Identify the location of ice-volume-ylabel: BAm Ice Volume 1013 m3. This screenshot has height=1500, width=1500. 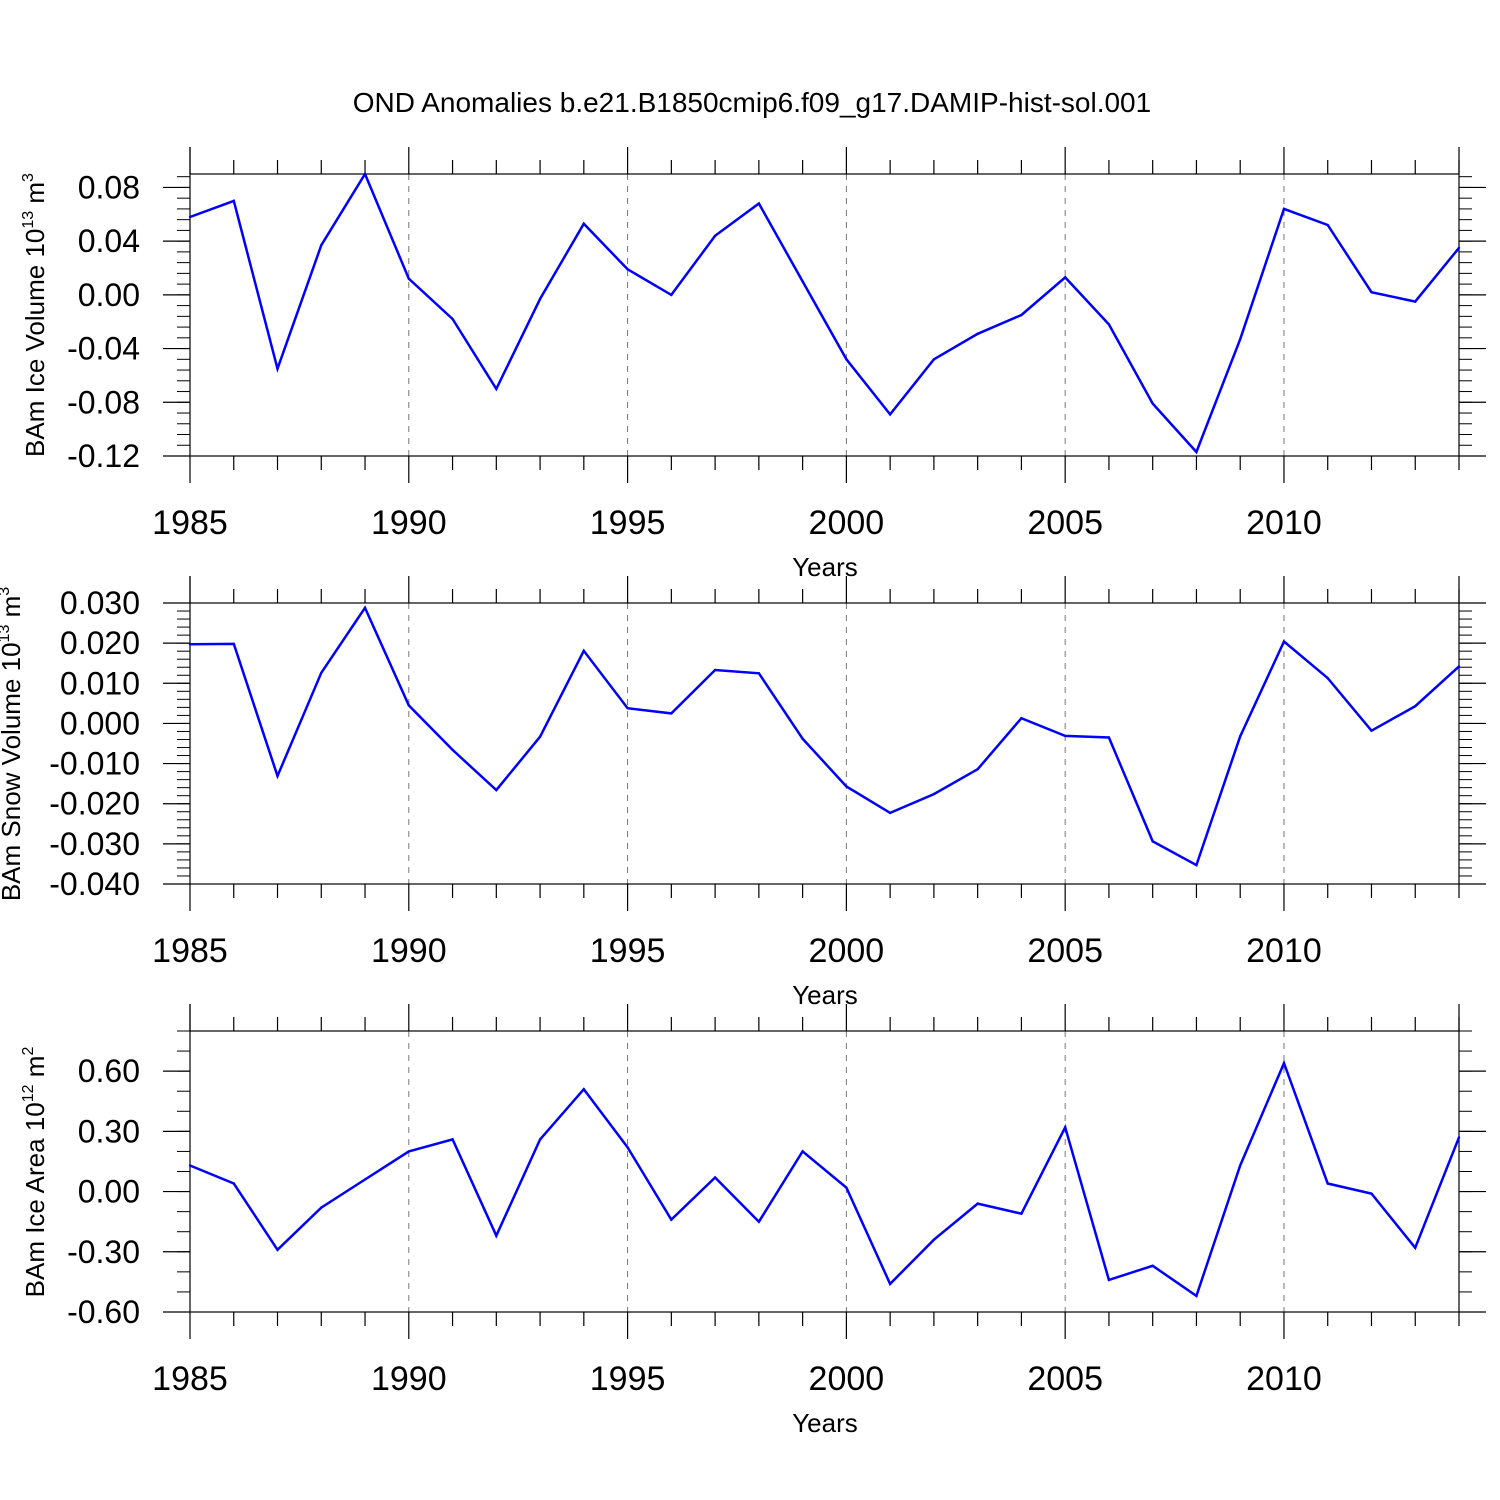
(35, 315).